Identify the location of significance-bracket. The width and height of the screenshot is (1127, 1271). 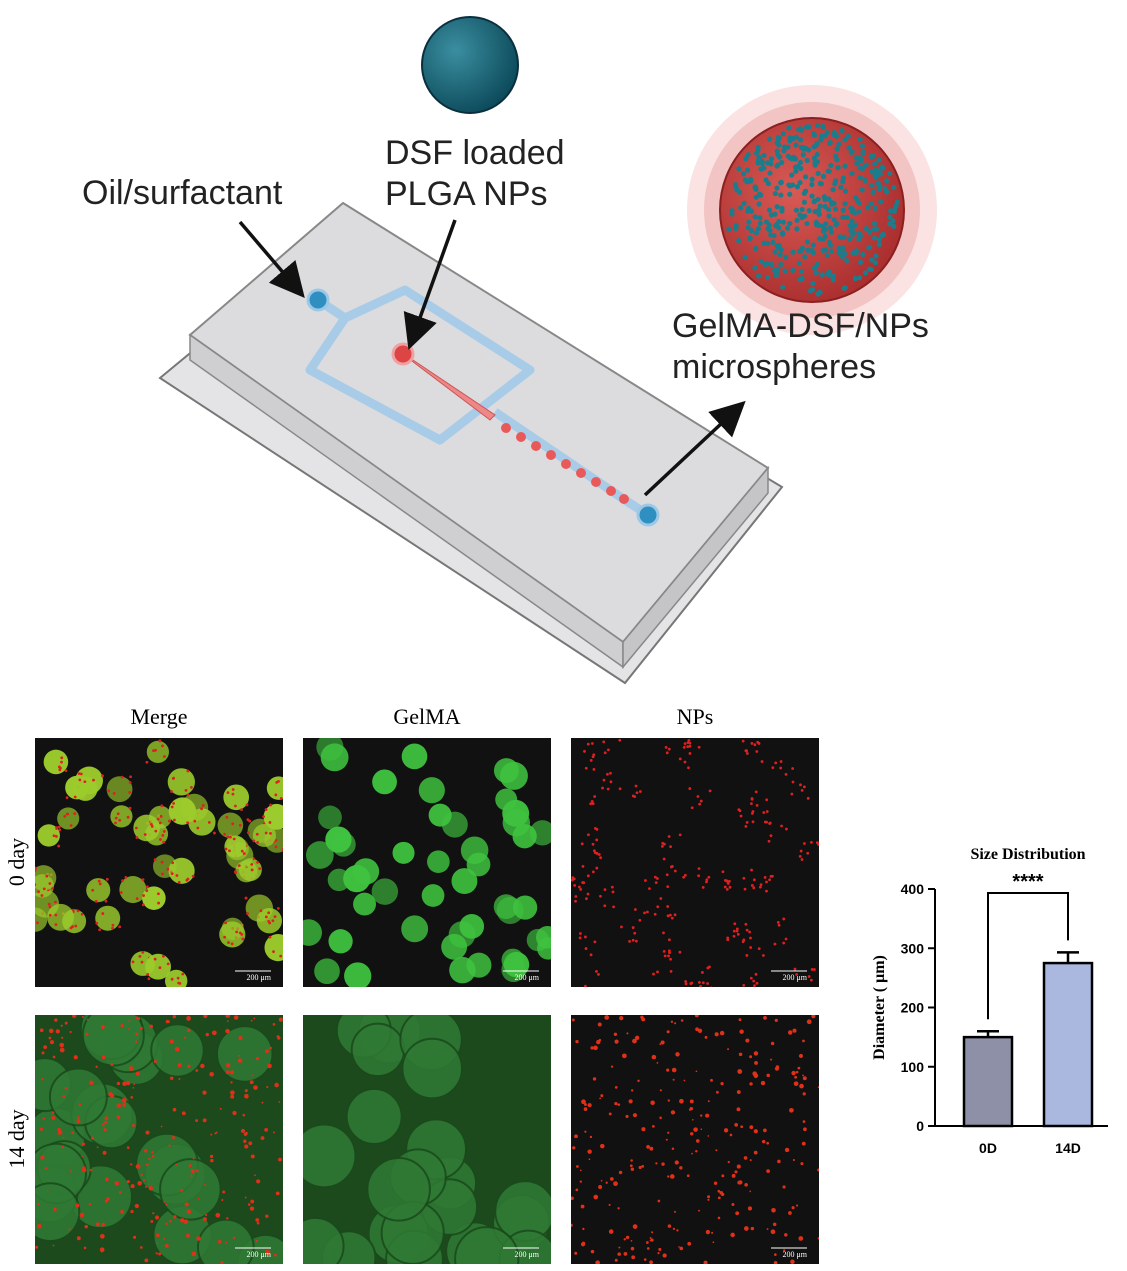
(1028, 956).